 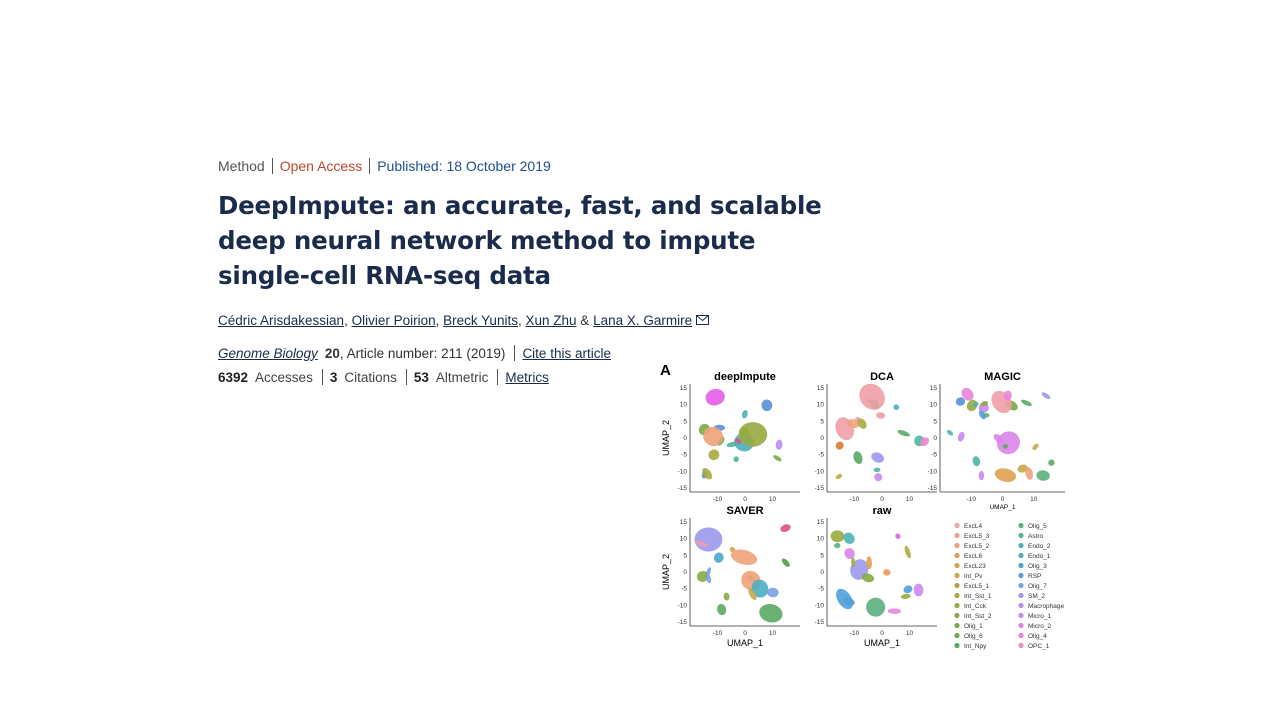 I want to click on published-date: Published: 18 October 2019, so click(x=464, y=166).